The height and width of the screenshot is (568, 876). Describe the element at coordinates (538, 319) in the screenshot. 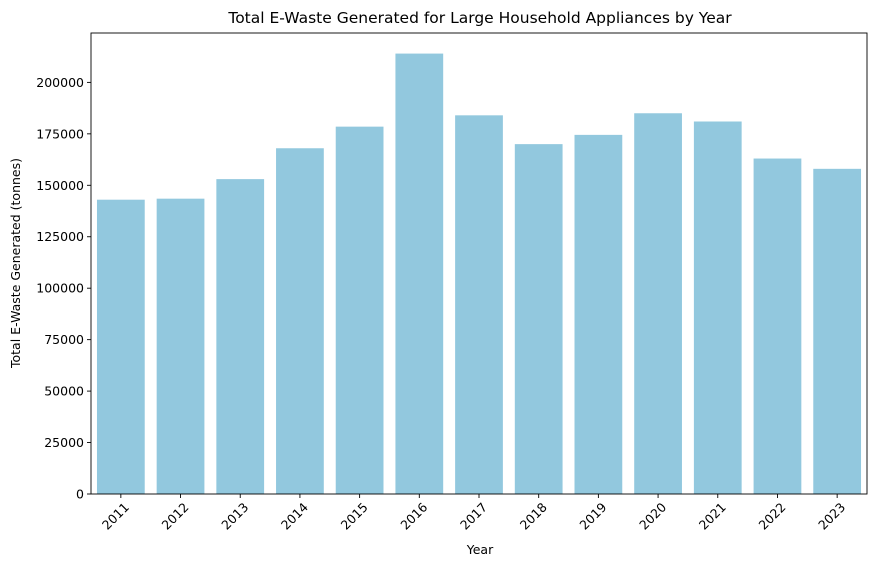

I see `bar-2018` at that location.